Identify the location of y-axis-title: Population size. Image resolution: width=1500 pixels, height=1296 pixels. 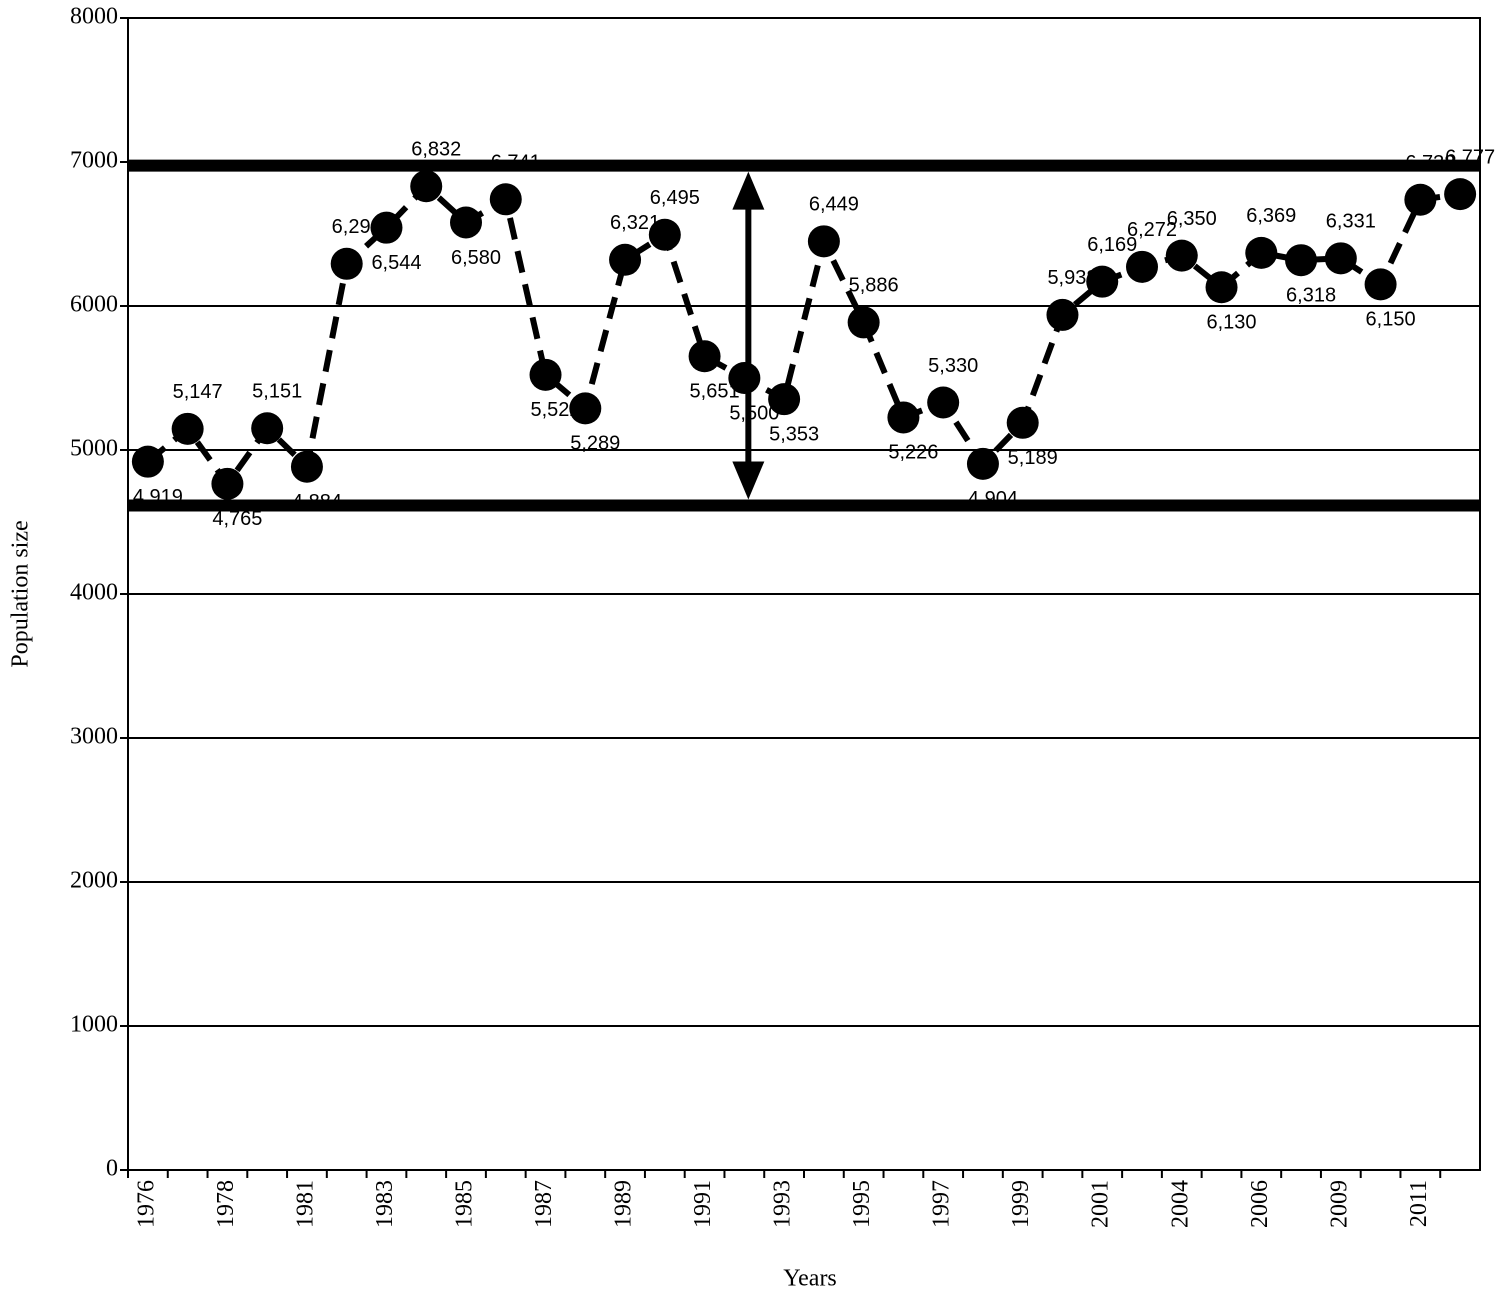
(21, 593).